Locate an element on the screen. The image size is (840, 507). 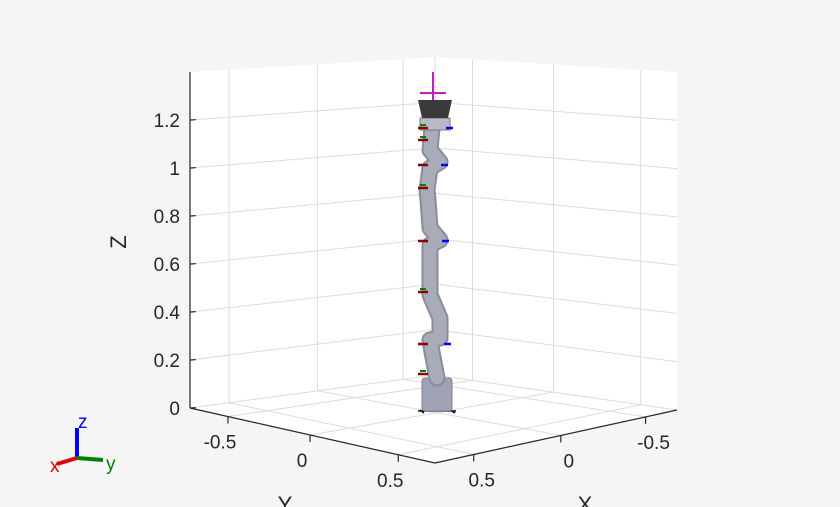
y-axis-line is located at coordinates (312, 435).